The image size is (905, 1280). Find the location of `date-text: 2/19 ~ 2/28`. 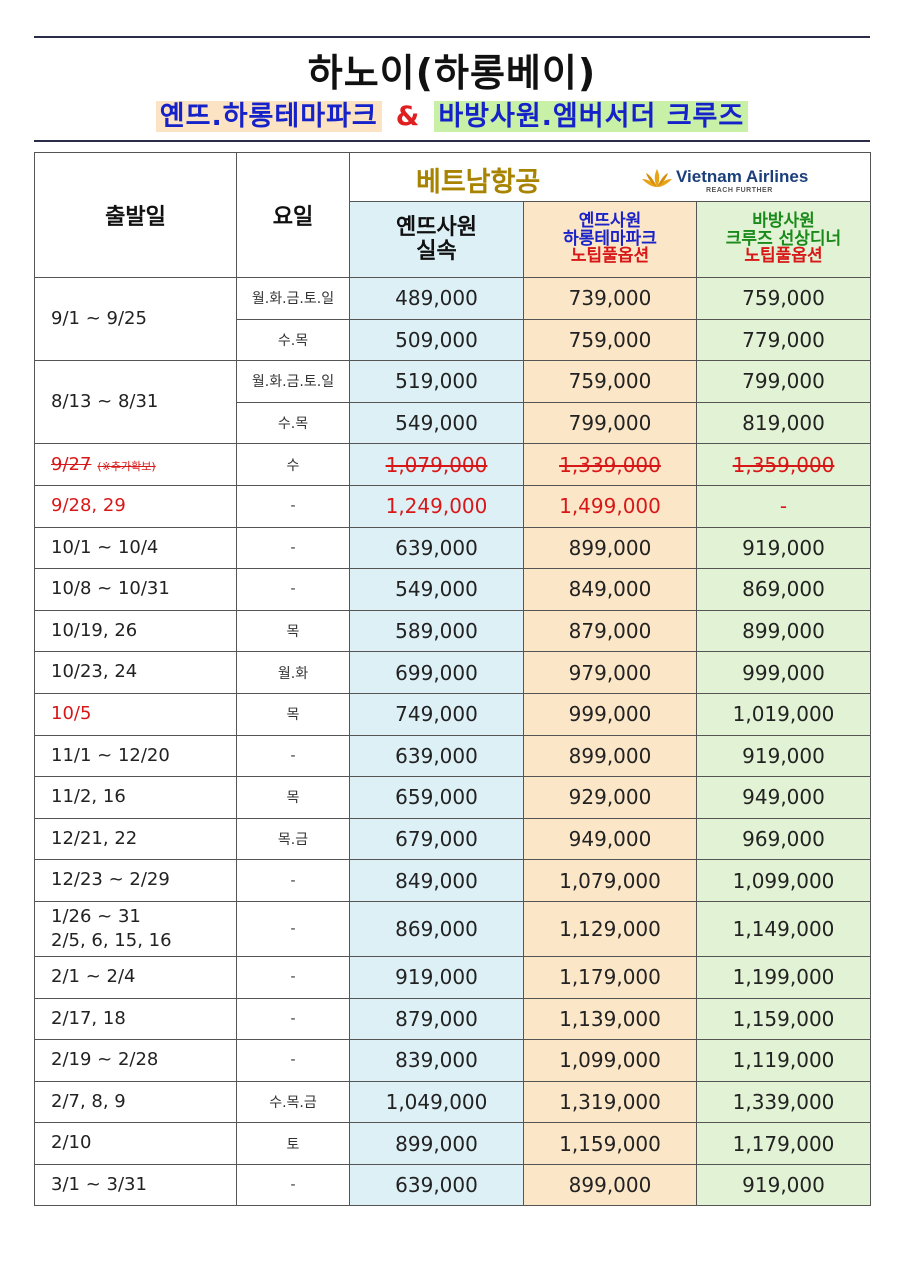

date-text: 2/19 ~ 2/28 is located at coordinates (105, 1060).